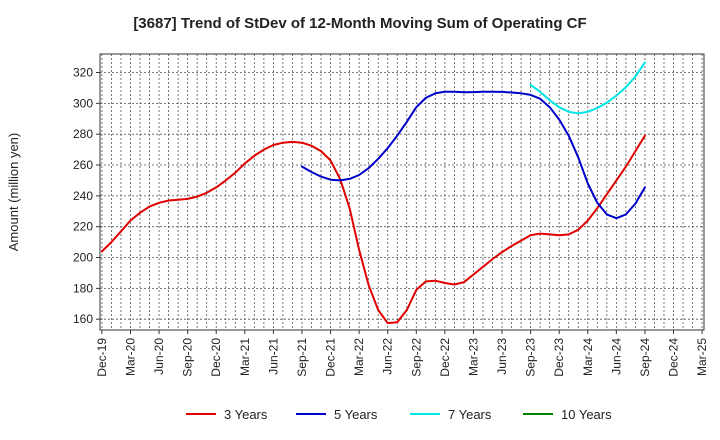  What do you see at coordinates (399, 414) in the screenshot?
I see `legend: 3 Years 5 Years 7 Years 10 Years` at bounding box center [399, 414].